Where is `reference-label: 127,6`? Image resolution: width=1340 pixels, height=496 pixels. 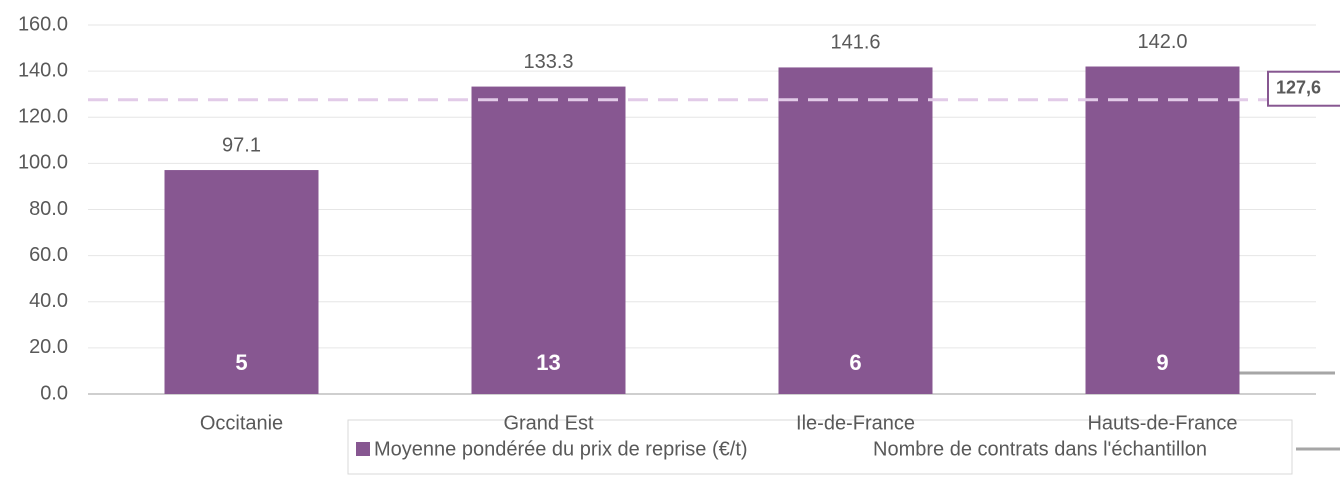 reference-label: 127,6 is located at coordinates (1298, 87).